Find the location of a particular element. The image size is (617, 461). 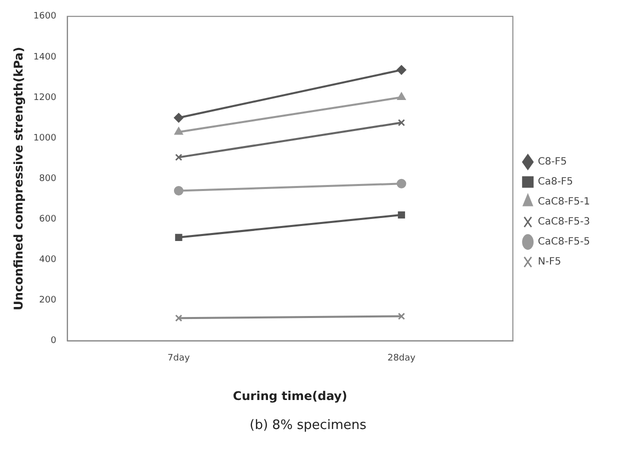

y-tick-label: 400 is located at coordinates (48, 260).